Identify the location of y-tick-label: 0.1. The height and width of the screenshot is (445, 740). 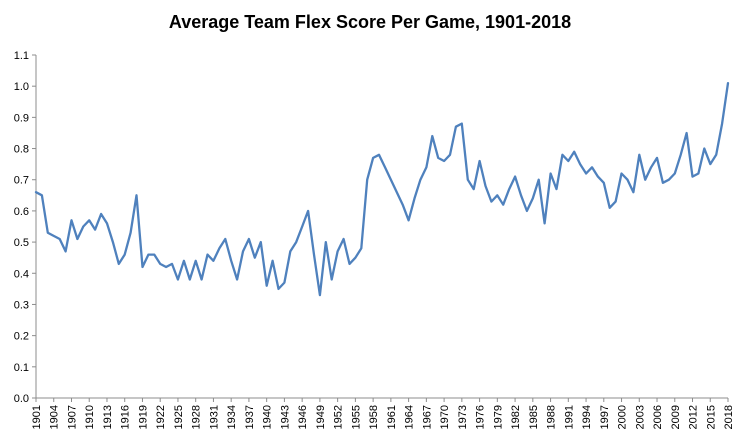
(21, 368).